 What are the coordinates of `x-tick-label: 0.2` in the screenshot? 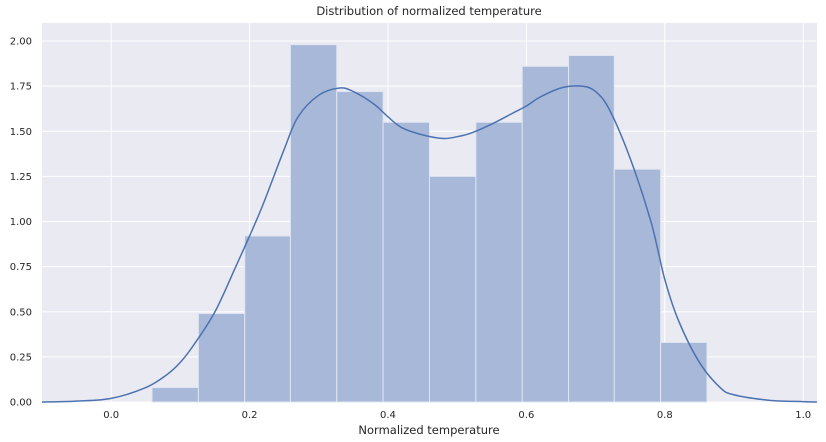 It's located at (250, 415).